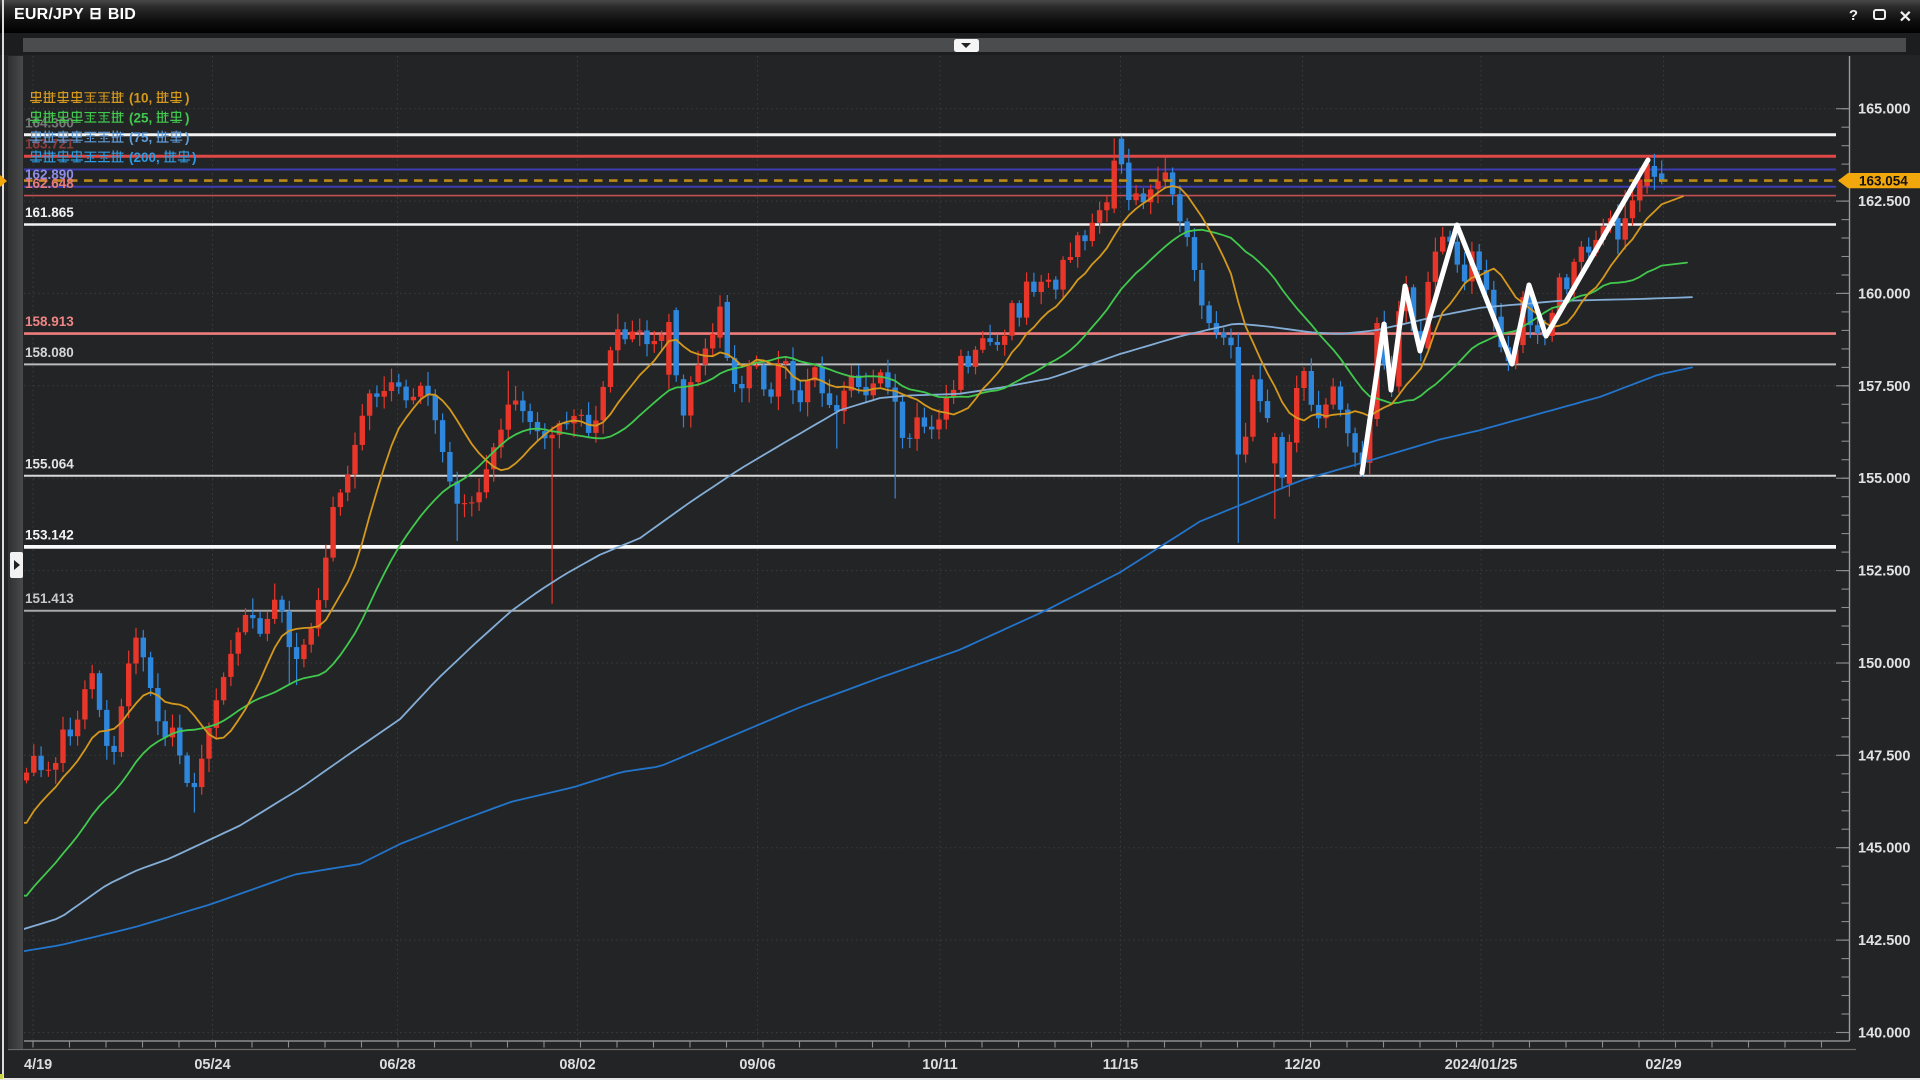  I want to click on svg-text: 09/06, so click(757, 1065).